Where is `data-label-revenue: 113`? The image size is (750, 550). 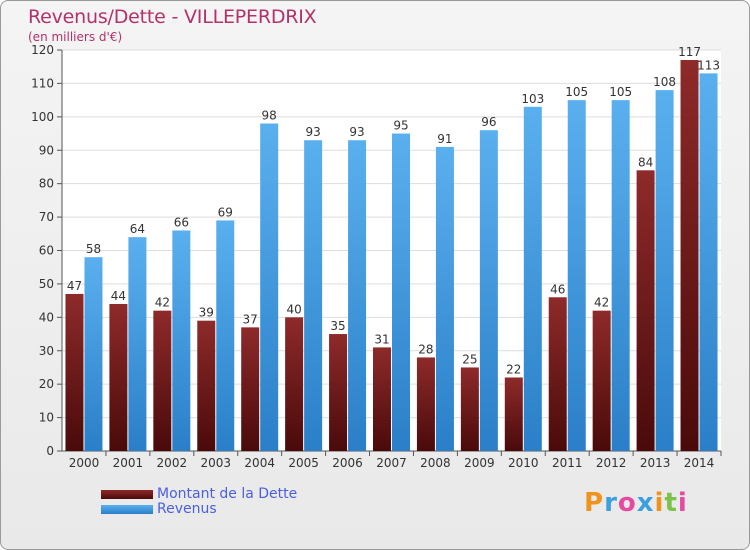 data-label-revenue: 113 is located at coordinates (708, 65).